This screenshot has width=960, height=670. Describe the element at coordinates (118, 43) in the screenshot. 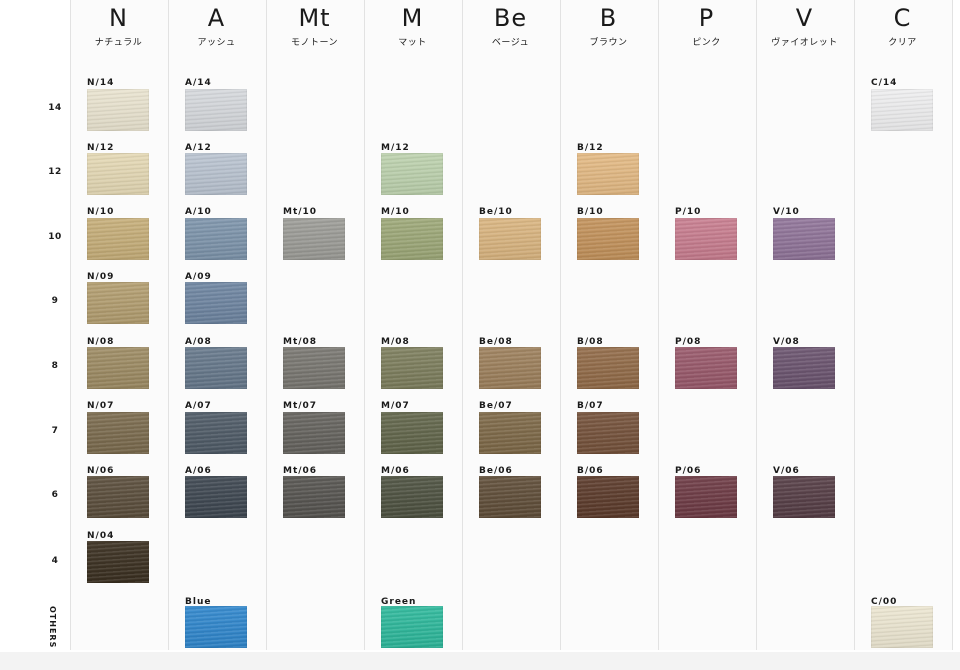

I see `series-name: ナチュラル` at that location.